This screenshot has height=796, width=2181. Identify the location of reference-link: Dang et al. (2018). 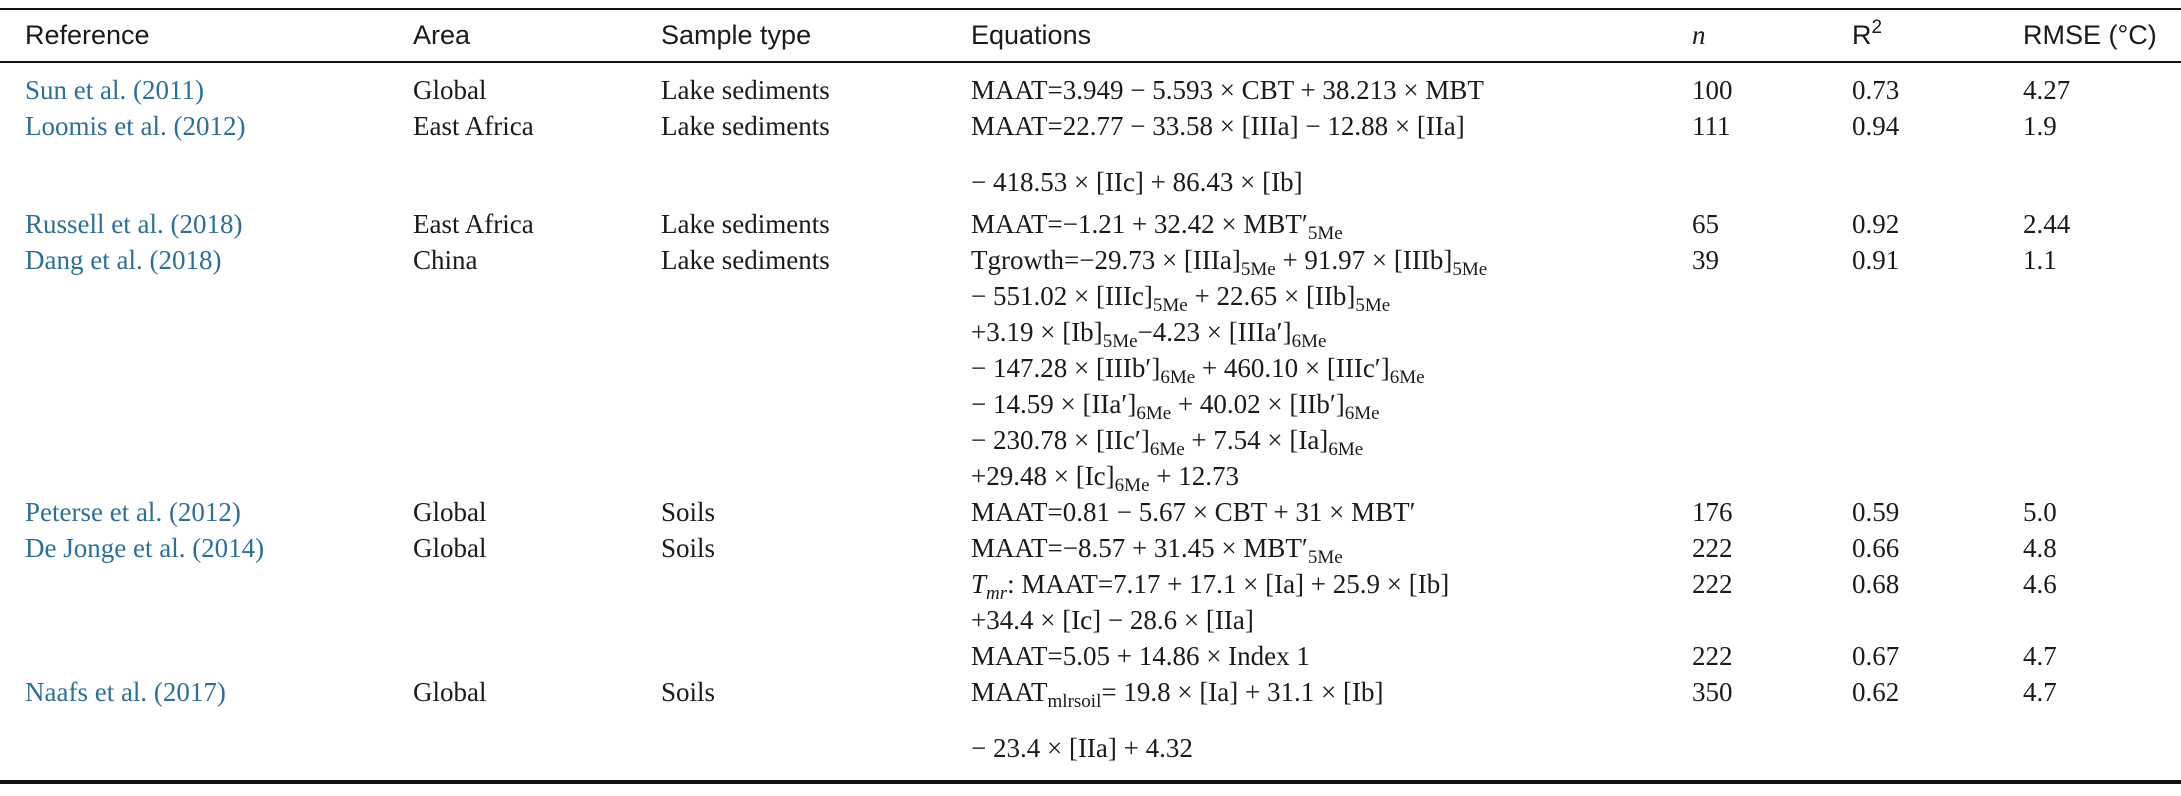
(123, 260).